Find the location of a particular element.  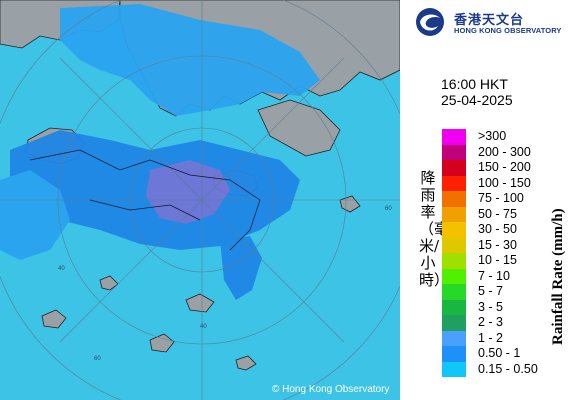

legend-label: 75 - 100 is located at coordinates (501, 198).